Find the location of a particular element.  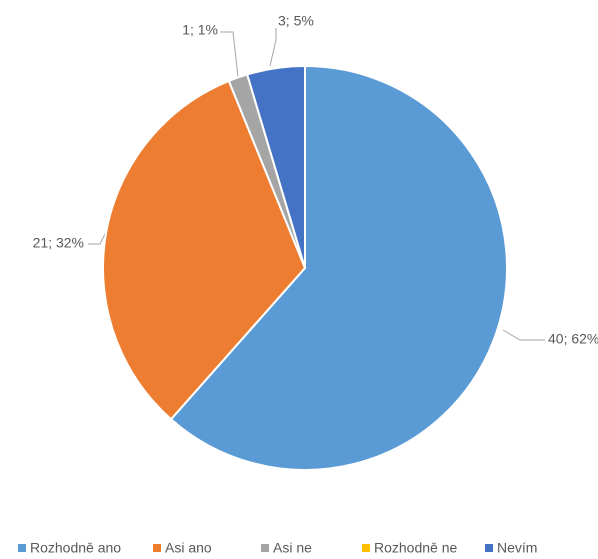

legend-label: Rozhodně ano is located at coordinates (75, 548).